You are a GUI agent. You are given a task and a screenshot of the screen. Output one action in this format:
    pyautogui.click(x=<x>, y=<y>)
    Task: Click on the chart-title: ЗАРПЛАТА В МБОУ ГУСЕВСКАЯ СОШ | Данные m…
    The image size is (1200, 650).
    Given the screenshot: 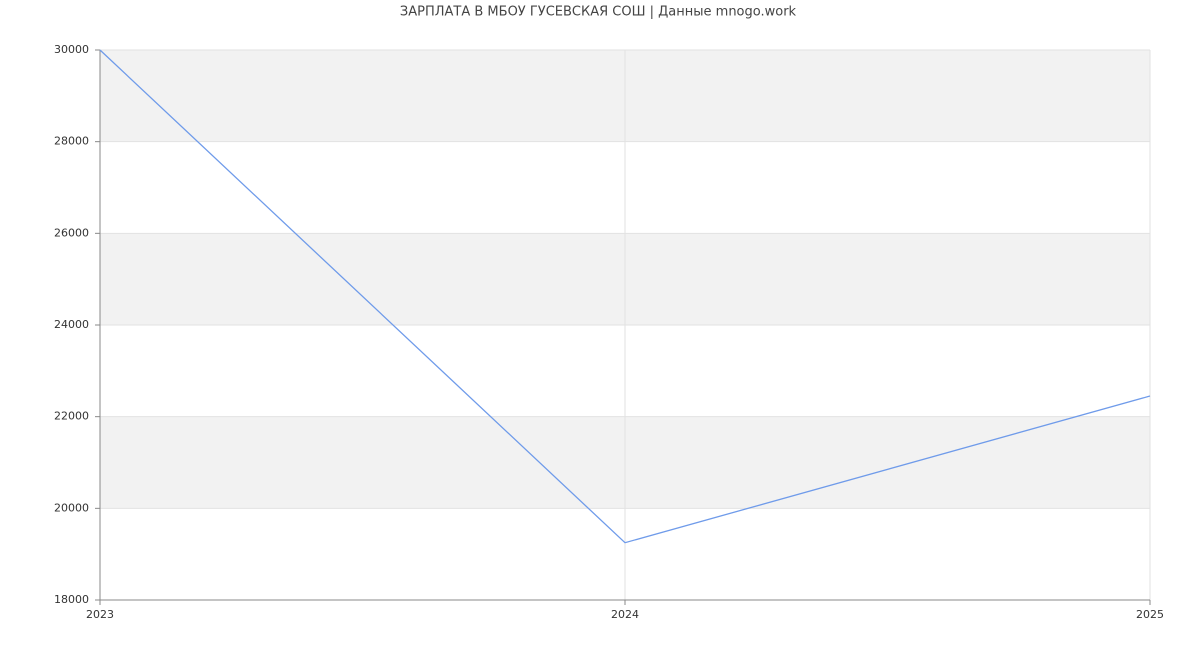 What is the action you would take?
    pyautogui.click(x=598, y=12)
    